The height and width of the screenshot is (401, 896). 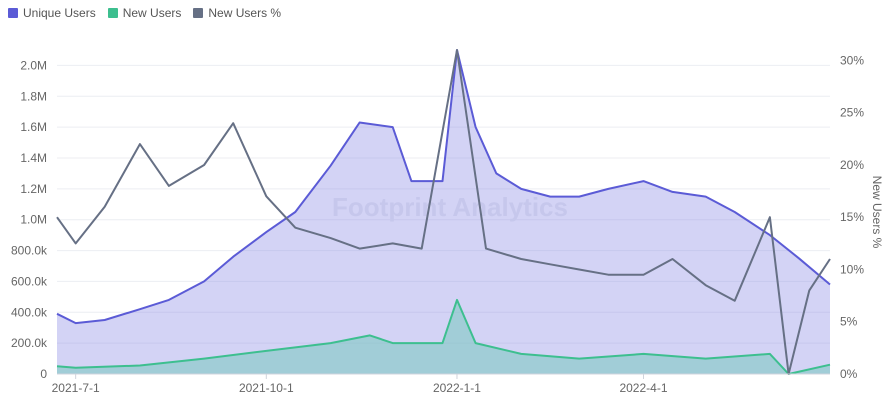 I want to click on y-left-tick-label: 1.8M, so click(x=33, y=96).